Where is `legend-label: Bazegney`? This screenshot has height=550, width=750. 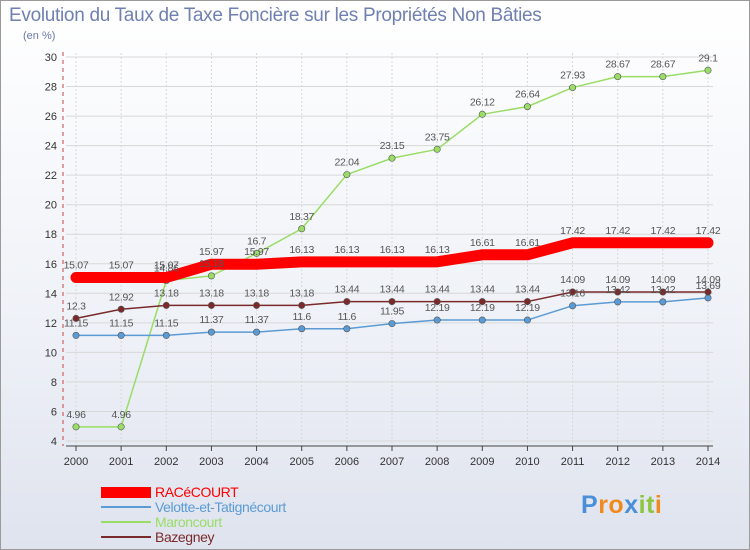 legend-label: Bazegney is located at coordinates (185, 537).